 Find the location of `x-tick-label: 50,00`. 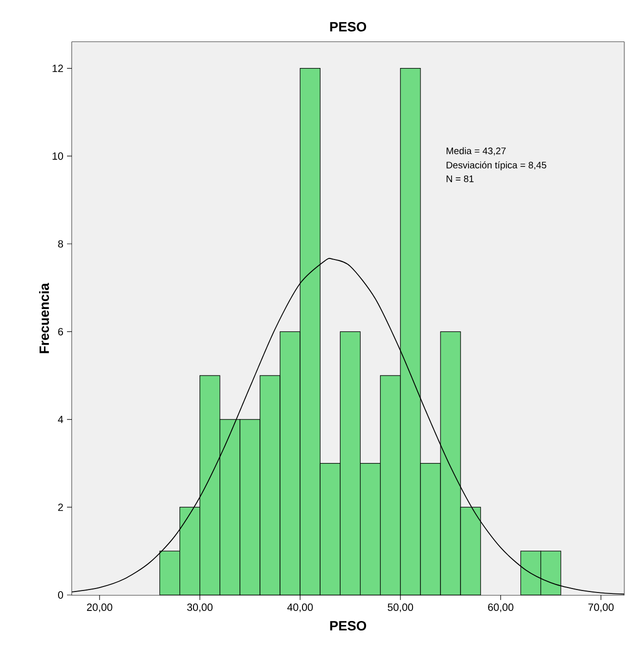

x-tick-label: 50,00 is located at coordinates (401, 608).